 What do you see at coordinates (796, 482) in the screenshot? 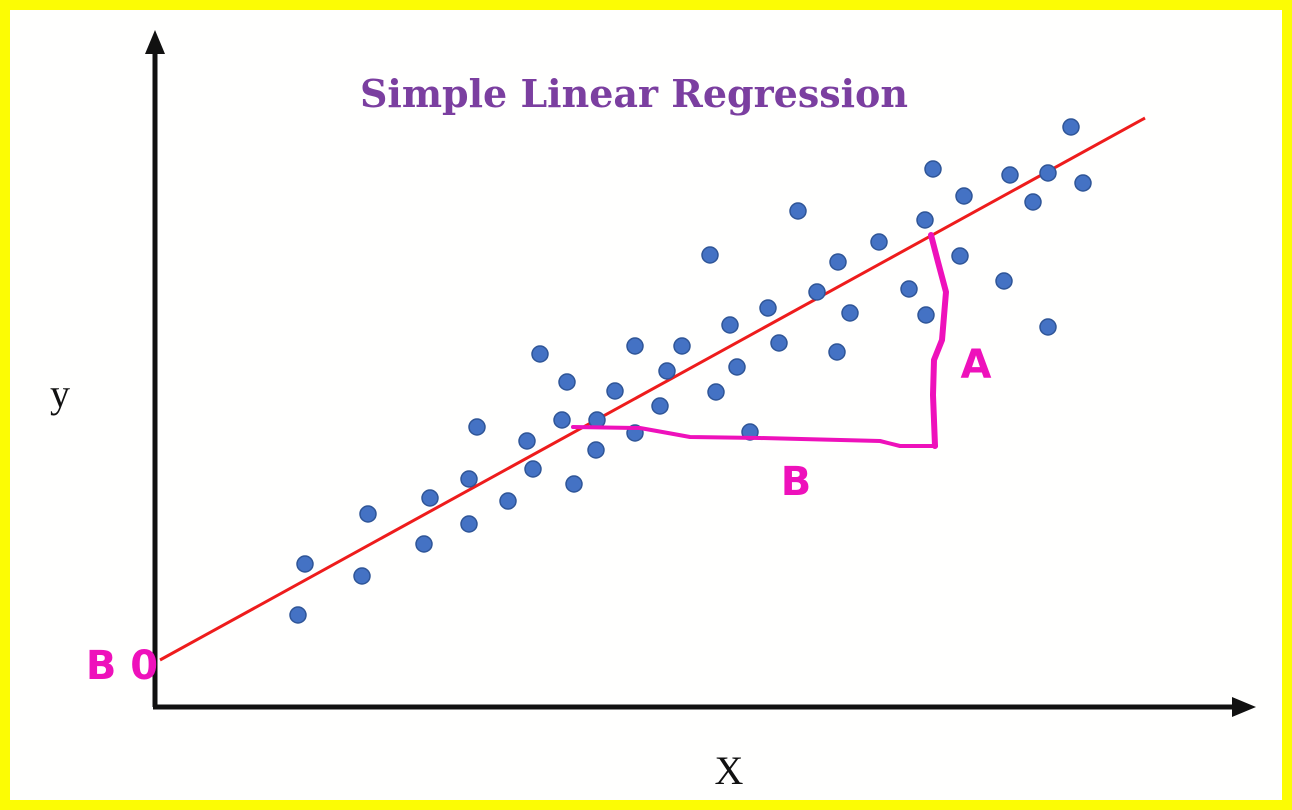
I see `run-label: B` at bounding box center [796, 482].